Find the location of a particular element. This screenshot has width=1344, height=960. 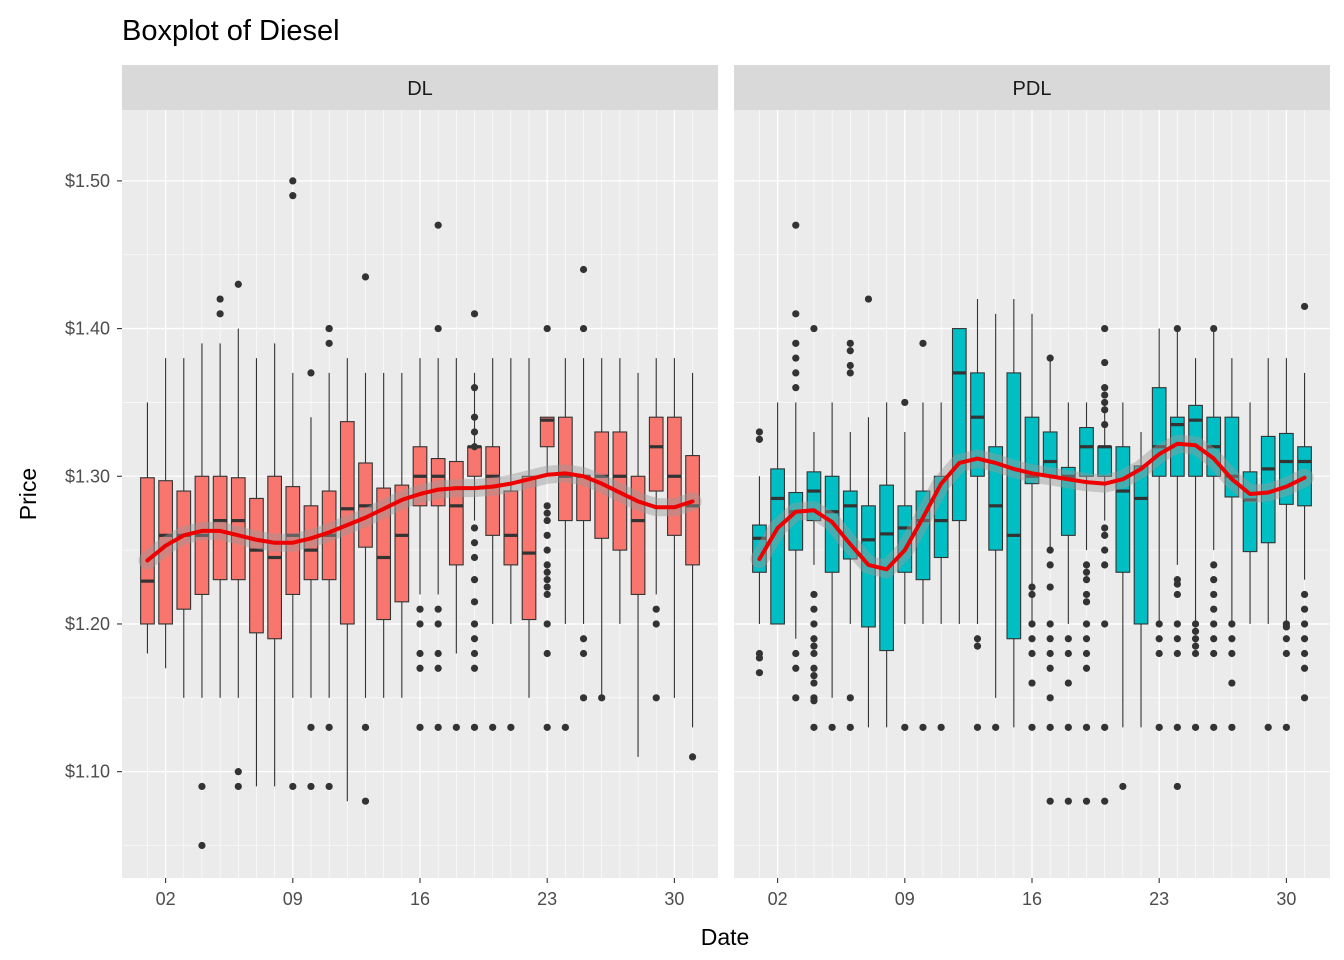

x-tick-label: 30 is located at coordinates (1286, 899).